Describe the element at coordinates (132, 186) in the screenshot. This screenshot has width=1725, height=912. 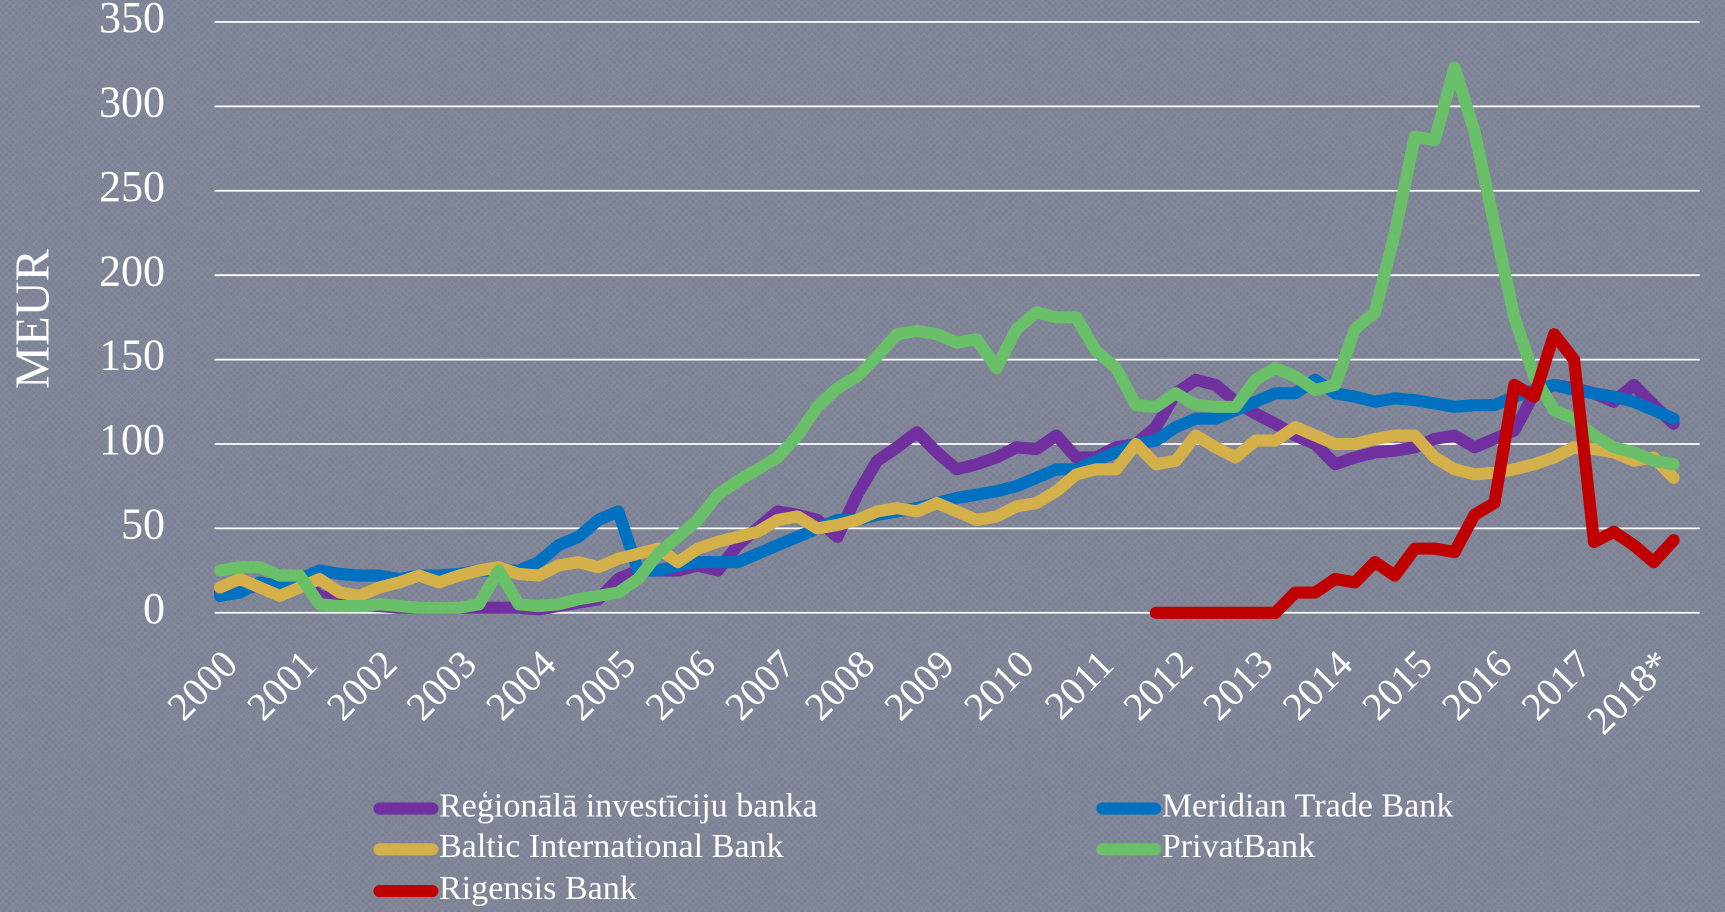
I see `y-tick-label: 250` at that location.